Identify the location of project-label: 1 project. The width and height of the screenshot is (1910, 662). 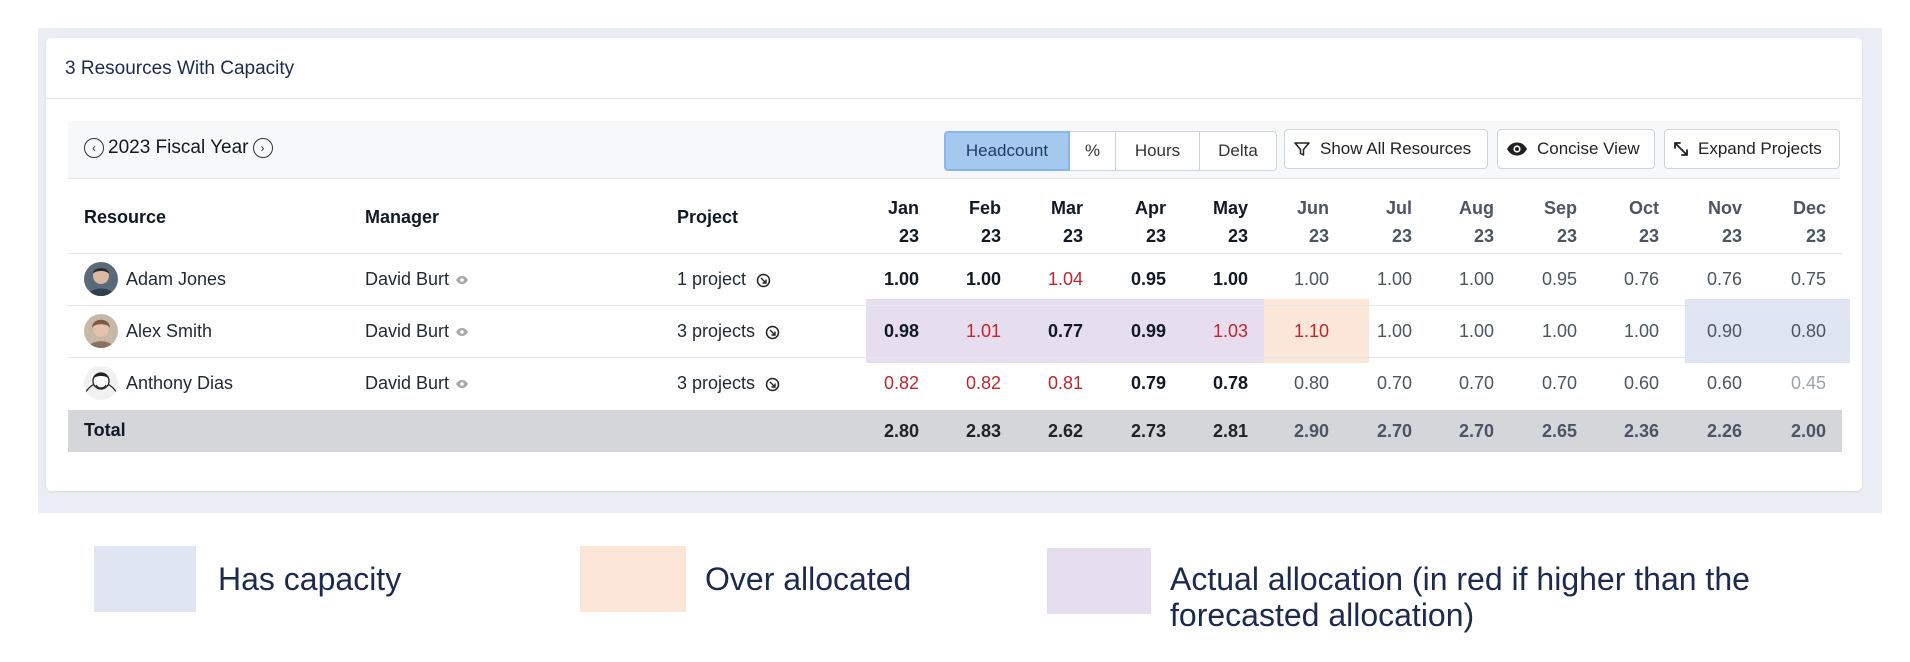
(712, 279).